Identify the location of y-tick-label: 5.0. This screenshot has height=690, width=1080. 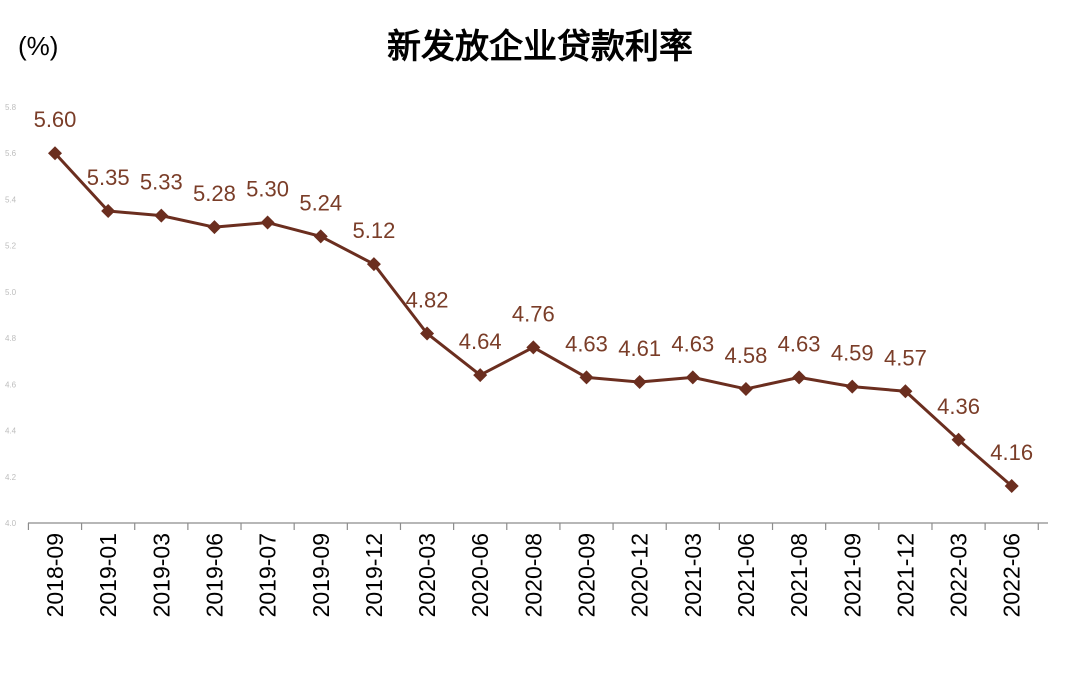
(11, 292).